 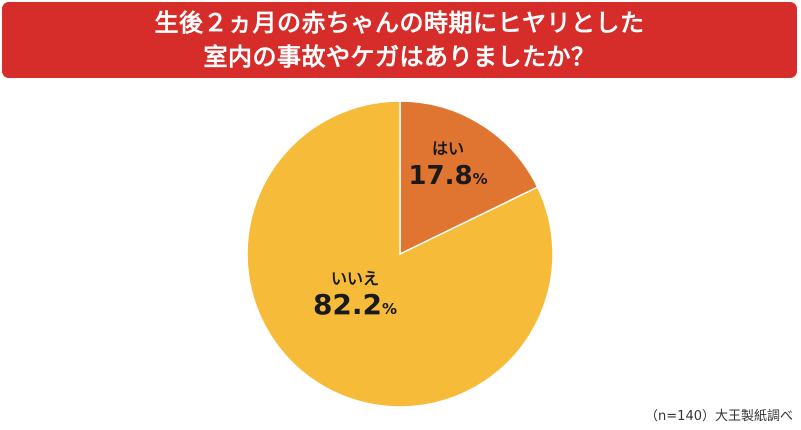 I want to click on title-line-2: 室内の事故やケガはありましたか？, so click(x=399, y=57).